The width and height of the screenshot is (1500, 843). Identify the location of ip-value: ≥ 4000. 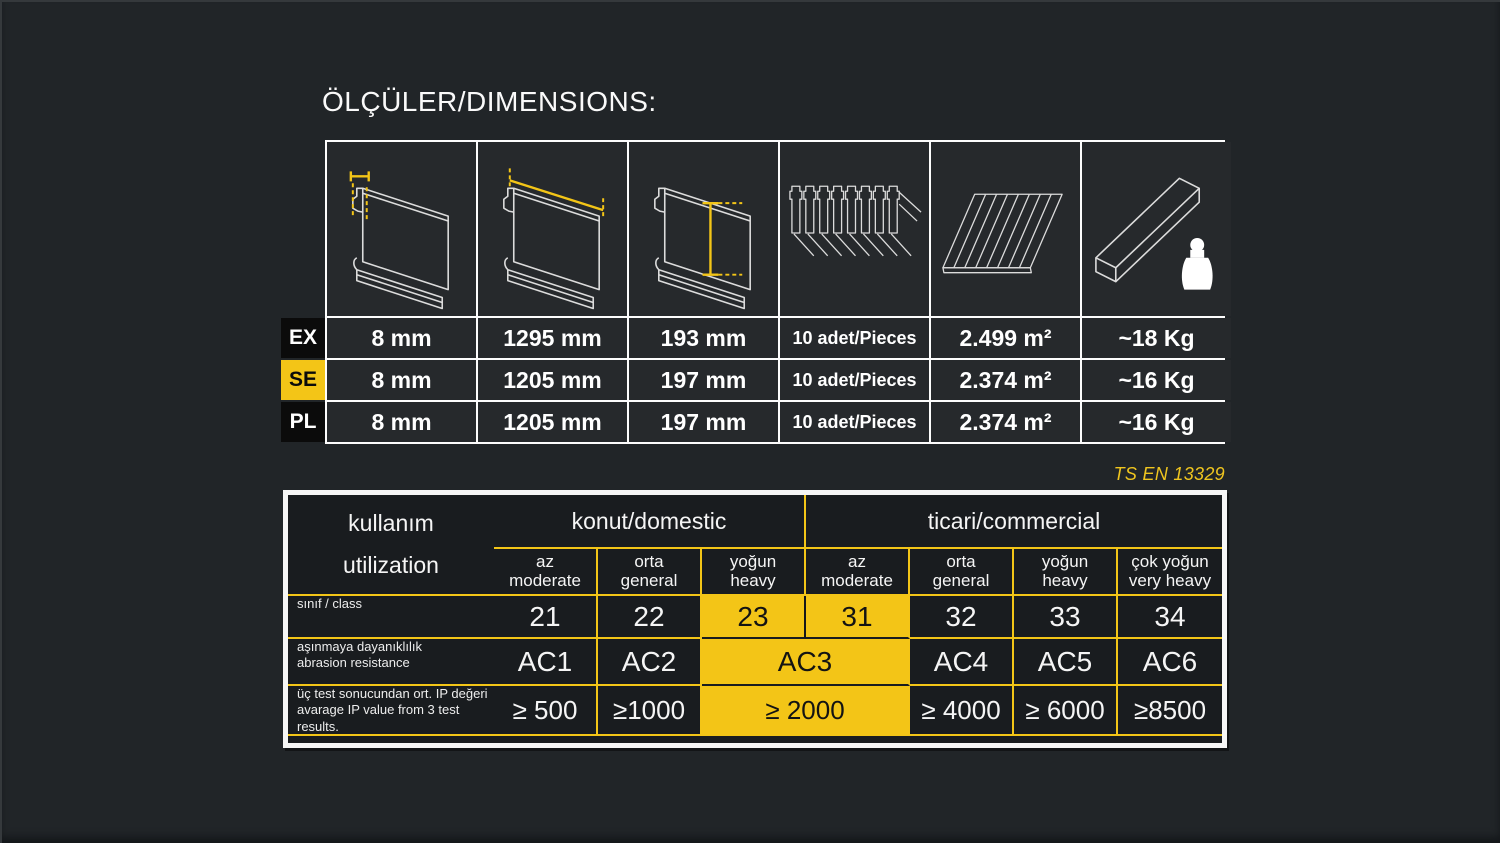
(962, 711).